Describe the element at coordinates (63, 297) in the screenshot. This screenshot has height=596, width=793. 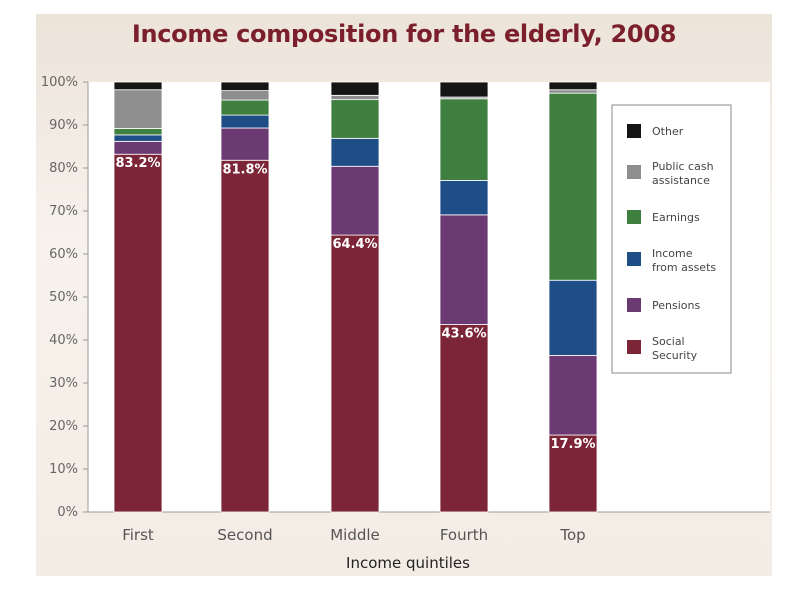
I see `y-tick-label: 50%` at that location.